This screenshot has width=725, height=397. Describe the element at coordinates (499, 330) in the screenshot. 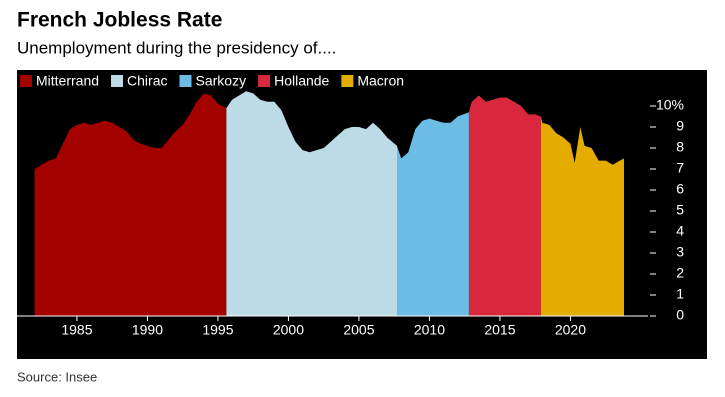

I see `x-tick-label: 2015` at that location.